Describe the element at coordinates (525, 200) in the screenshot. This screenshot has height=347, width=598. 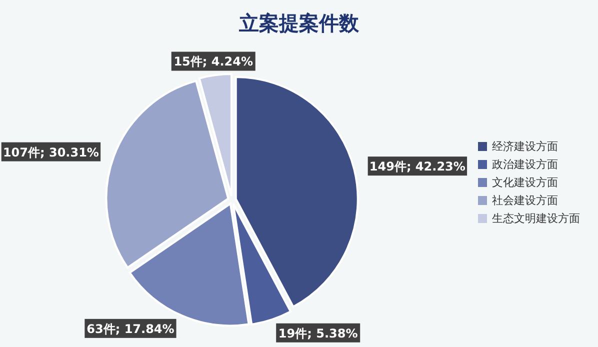
I see `legend-label: 社会建设方面` at that location.